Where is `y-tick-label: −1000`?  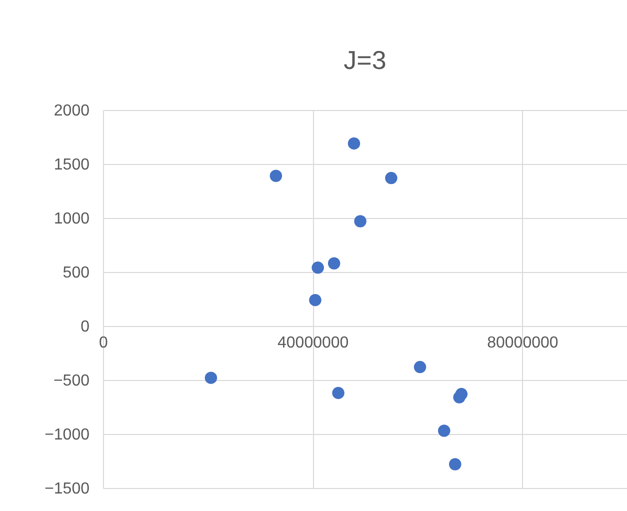 y-tick-label: −1000 is located at coordinates (67, 435).